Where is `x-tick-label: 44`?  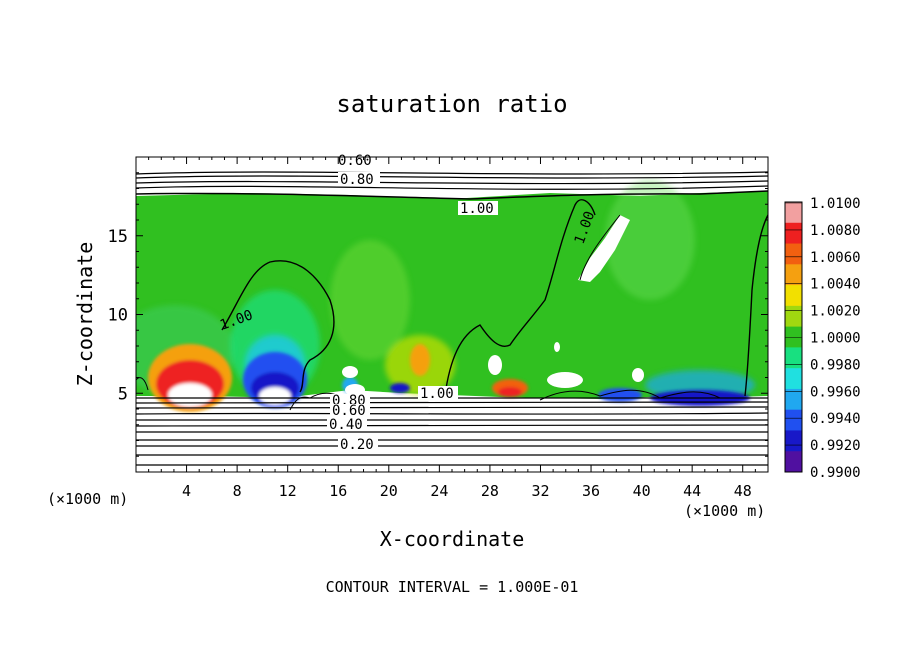
x-tick-label: 44 is located at coordinates (692, 491).